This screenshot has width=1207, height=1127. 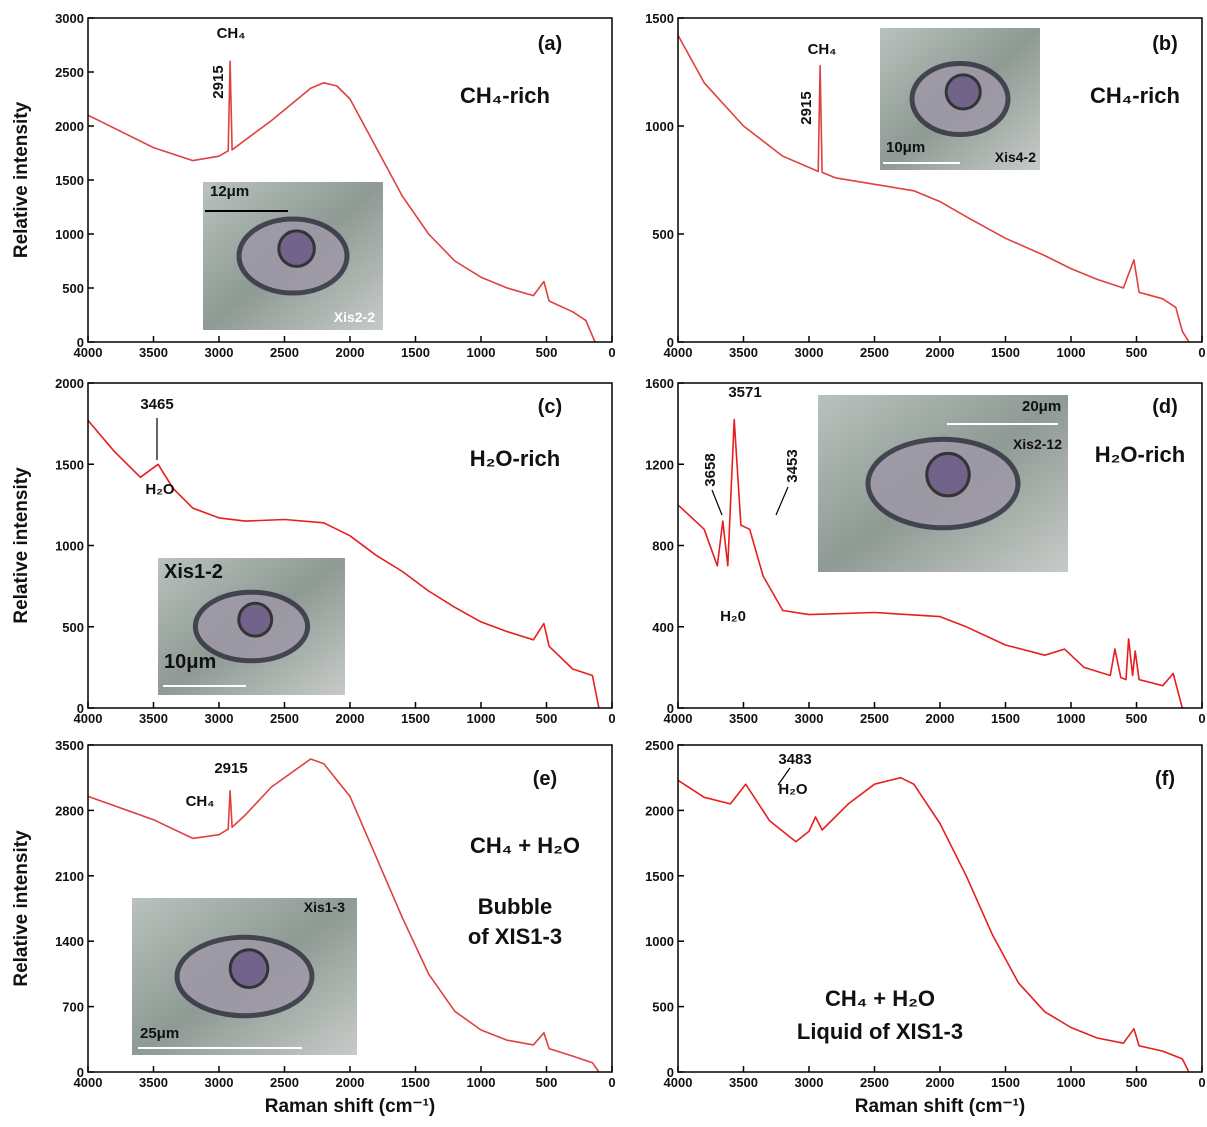 What do you see at coordinates (659, 383) in the screenshot?
I see `y-tick-label: 1600` at bounding box center [659, 383].